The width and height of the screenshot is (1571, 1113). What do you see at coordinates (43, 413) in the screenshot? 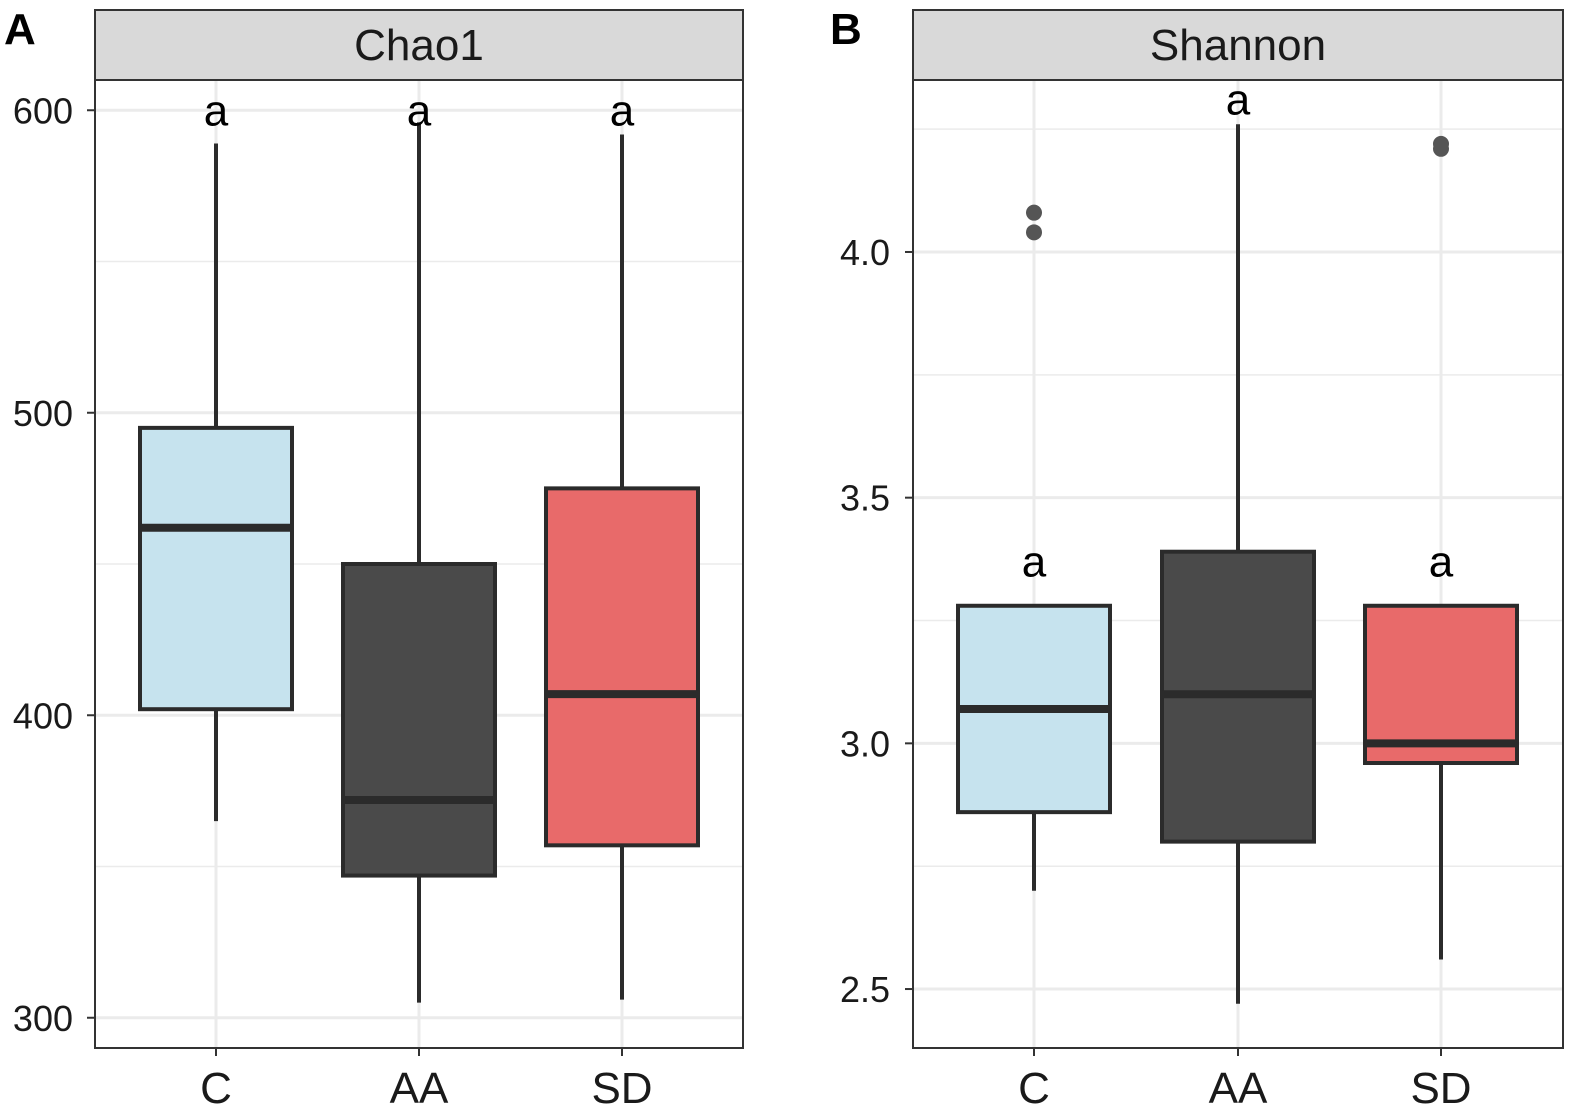
I see `y-tick-label: 500` at bounding box center [43, 413].